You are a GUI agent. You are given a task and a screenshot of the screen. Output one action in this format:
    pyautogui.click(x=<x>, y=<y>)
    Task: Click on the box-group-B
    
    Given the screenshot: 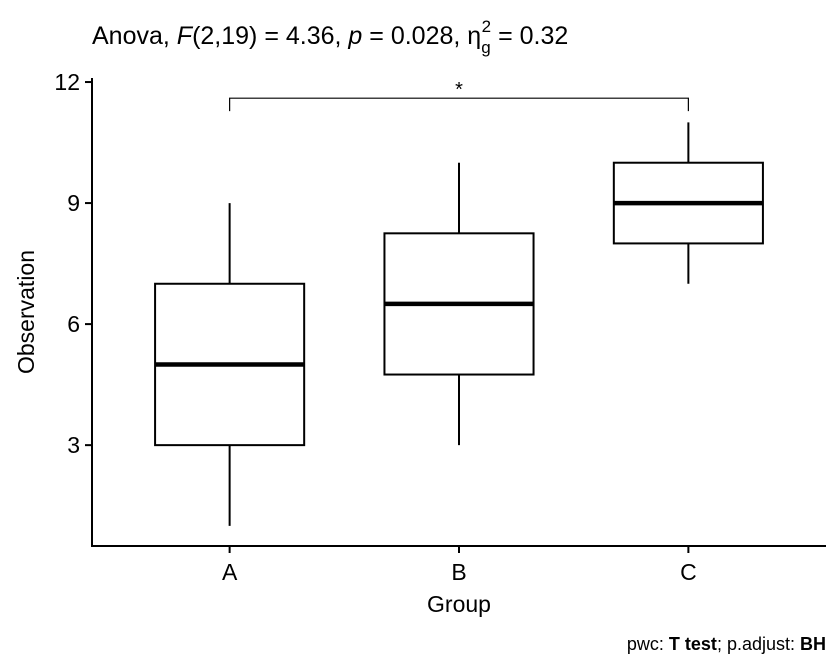 What is the action you would take?
    pyautogui.click(x=459, y=304)
    